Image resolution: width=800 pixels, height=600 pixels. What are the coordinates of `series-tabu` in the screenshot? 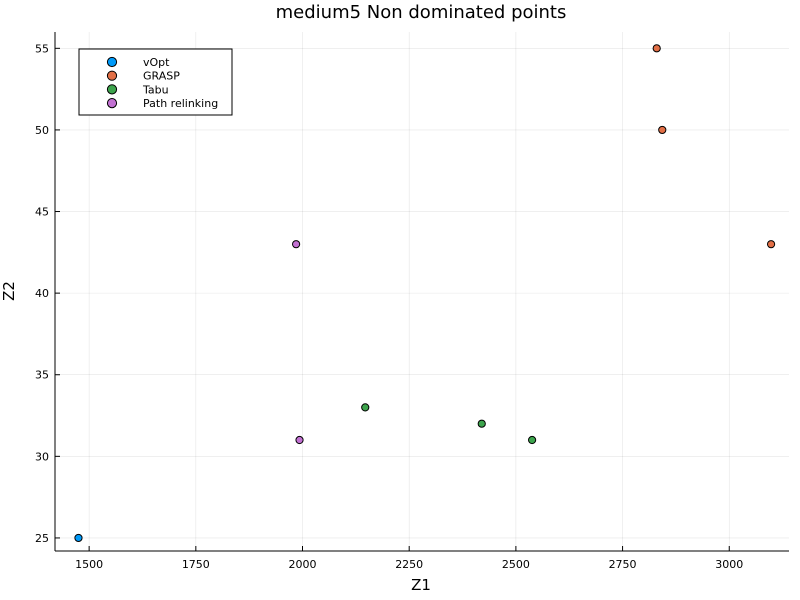 It's located at (449, 424).